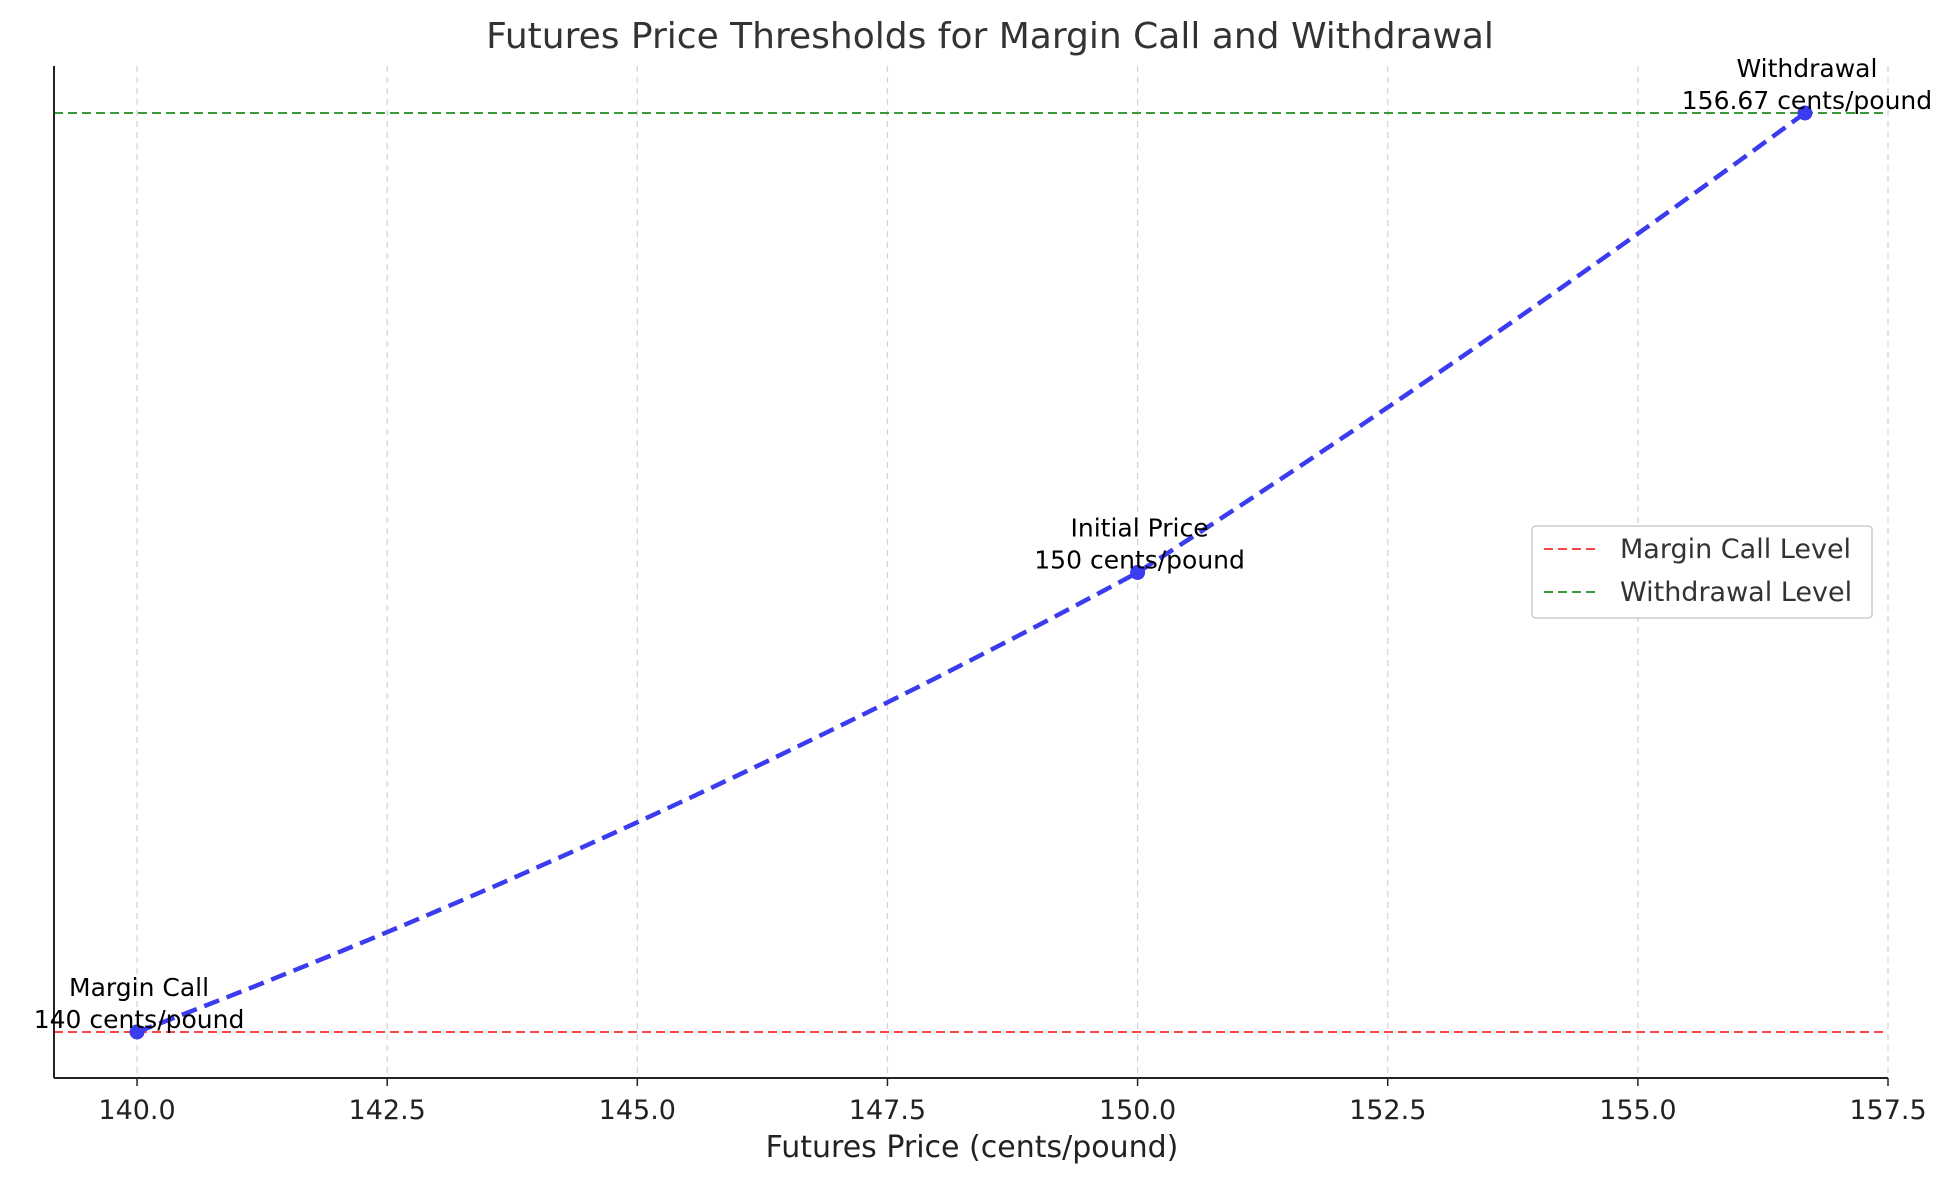  What do you see at coordinates (1736, 592) in the screenshot?
I see `legend-entry: Withdrawal Level` at bounding box center [1736, 592].